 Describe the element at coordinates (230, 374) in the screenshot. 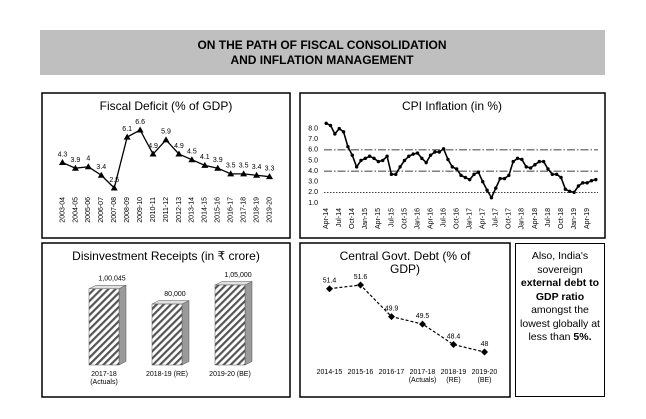

I see `x-tick-label: 2019-20 (BE)` at that location.